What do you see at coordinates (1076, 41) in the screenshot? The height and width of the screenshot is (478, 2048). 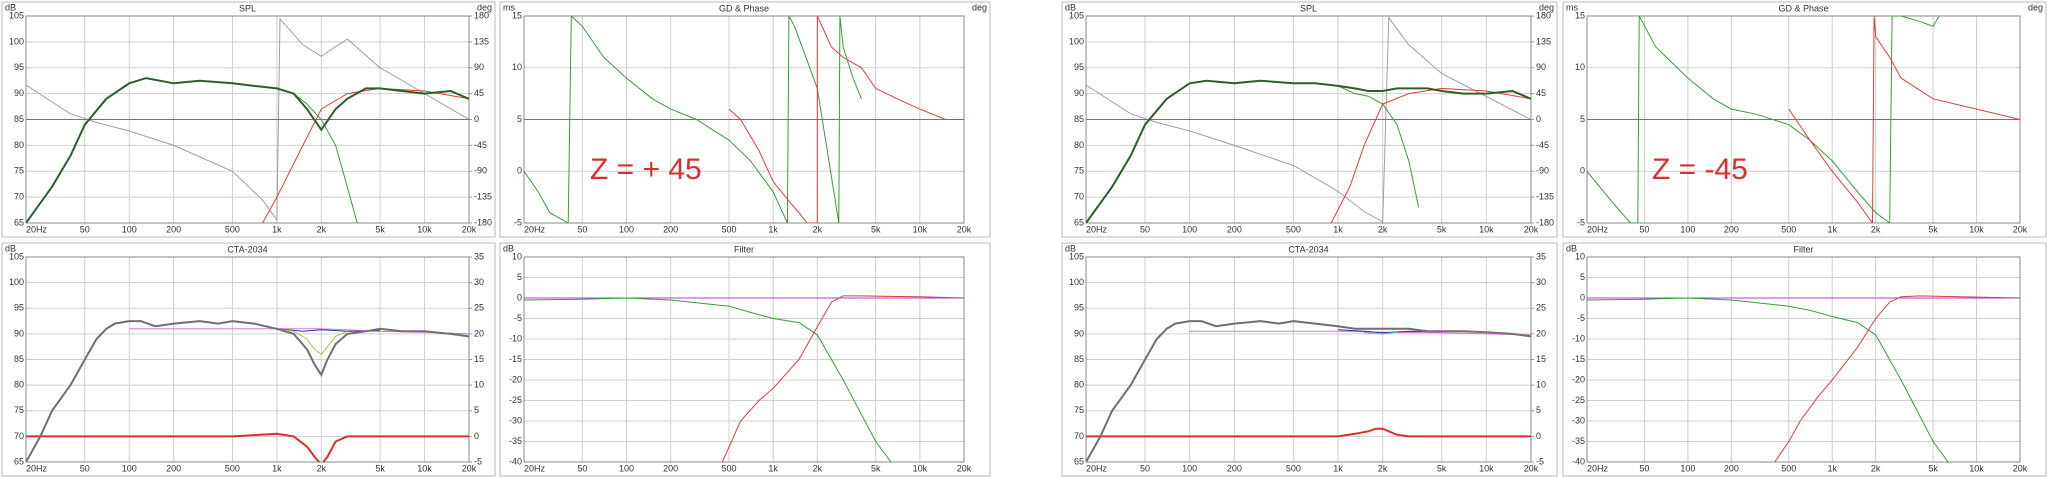 I see `y-tick-label: 100` at bounding box center [1076, 41].